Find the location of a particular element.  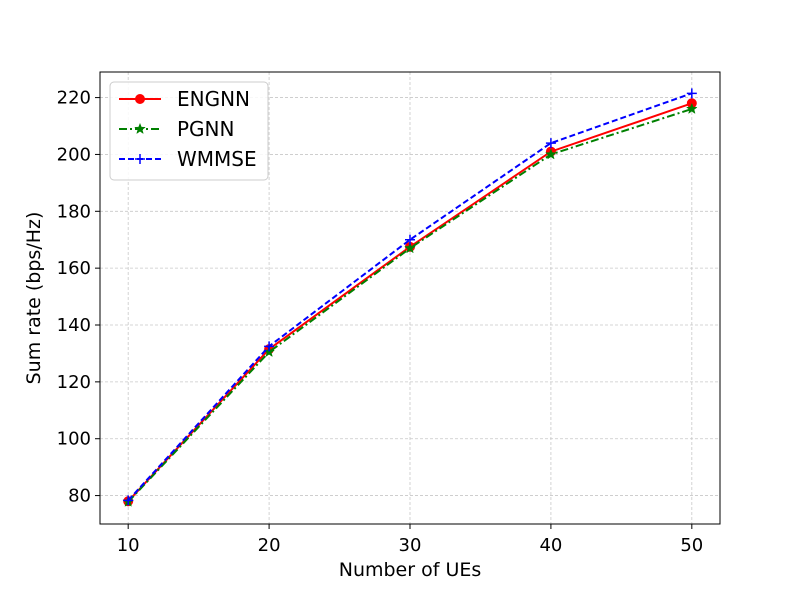

x-axis-label: Number of UEs is located at coordinates (410, 570).